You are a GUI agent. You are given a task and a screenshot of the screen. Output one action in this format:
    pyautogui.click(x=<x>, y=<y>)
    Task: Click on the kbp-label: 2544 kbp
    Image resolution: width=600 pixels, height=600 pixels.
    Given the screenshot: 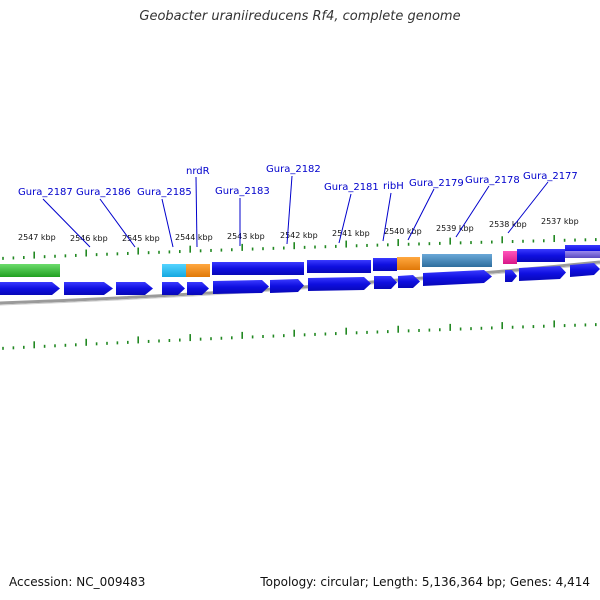 What is the action you would take?
    pyautogui.click(x=194, y=237)
    